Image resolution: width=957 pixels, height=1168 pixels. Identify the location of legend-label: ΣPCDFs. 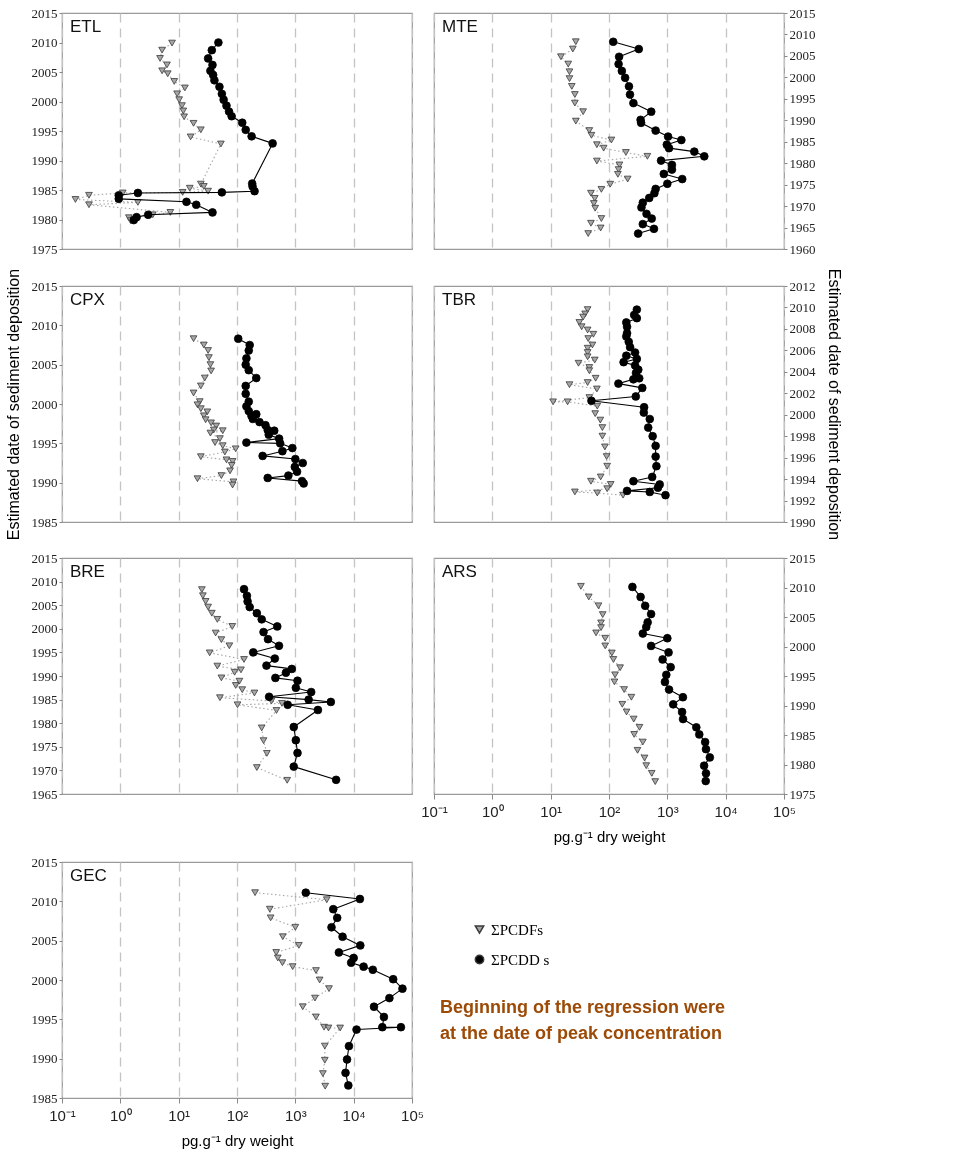
(517, 929).